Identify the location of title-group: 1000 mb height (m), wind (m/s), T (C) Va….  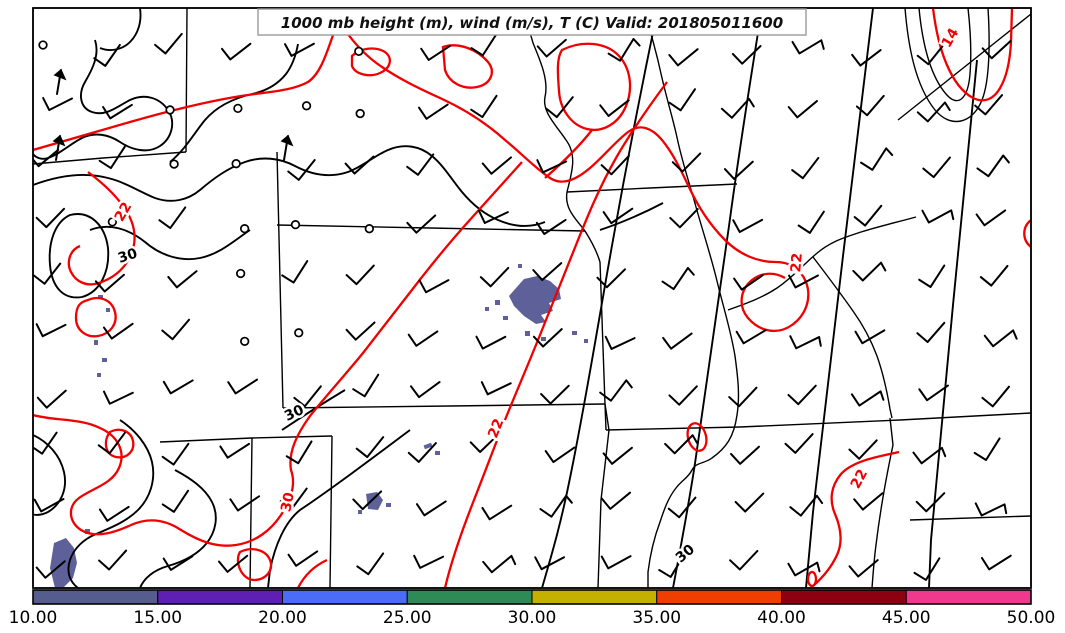
(532, 22).